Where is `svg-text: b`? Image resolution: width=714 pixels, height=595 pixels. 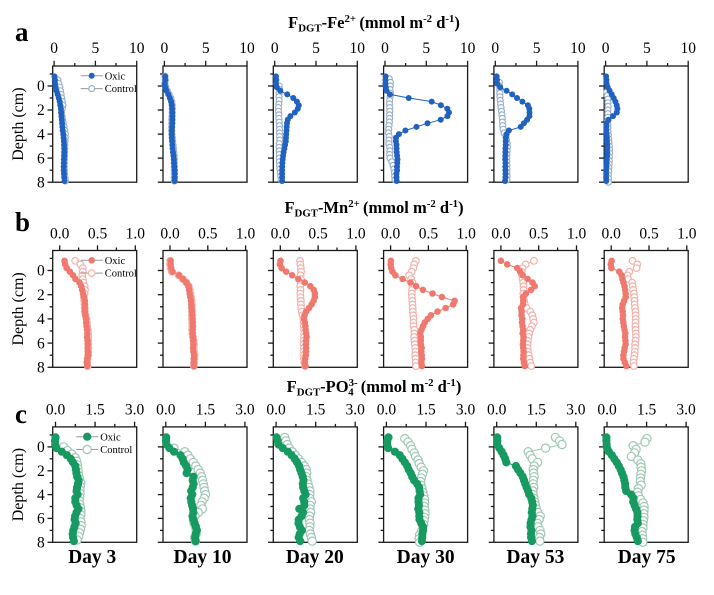
svg-text: b is located at coordinates (22, 222).